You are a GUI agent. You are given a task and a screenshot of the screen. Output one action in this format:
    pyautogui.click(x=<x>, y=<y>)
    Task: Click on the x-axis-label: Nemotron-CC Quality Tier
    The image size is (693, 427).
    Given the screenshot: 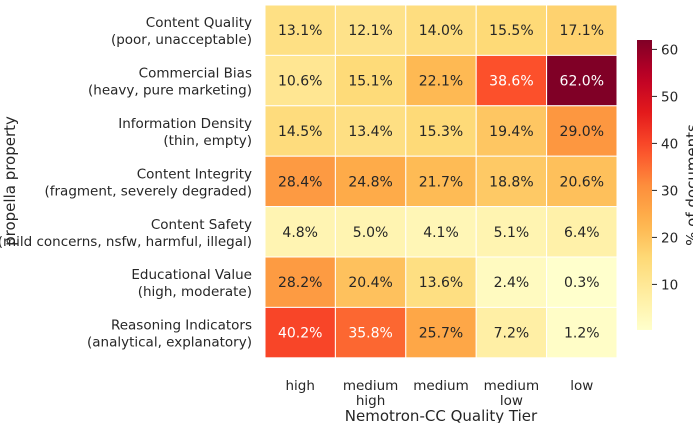 What is the action you would take?
    pyautogui.click(x=441, y=415)
    